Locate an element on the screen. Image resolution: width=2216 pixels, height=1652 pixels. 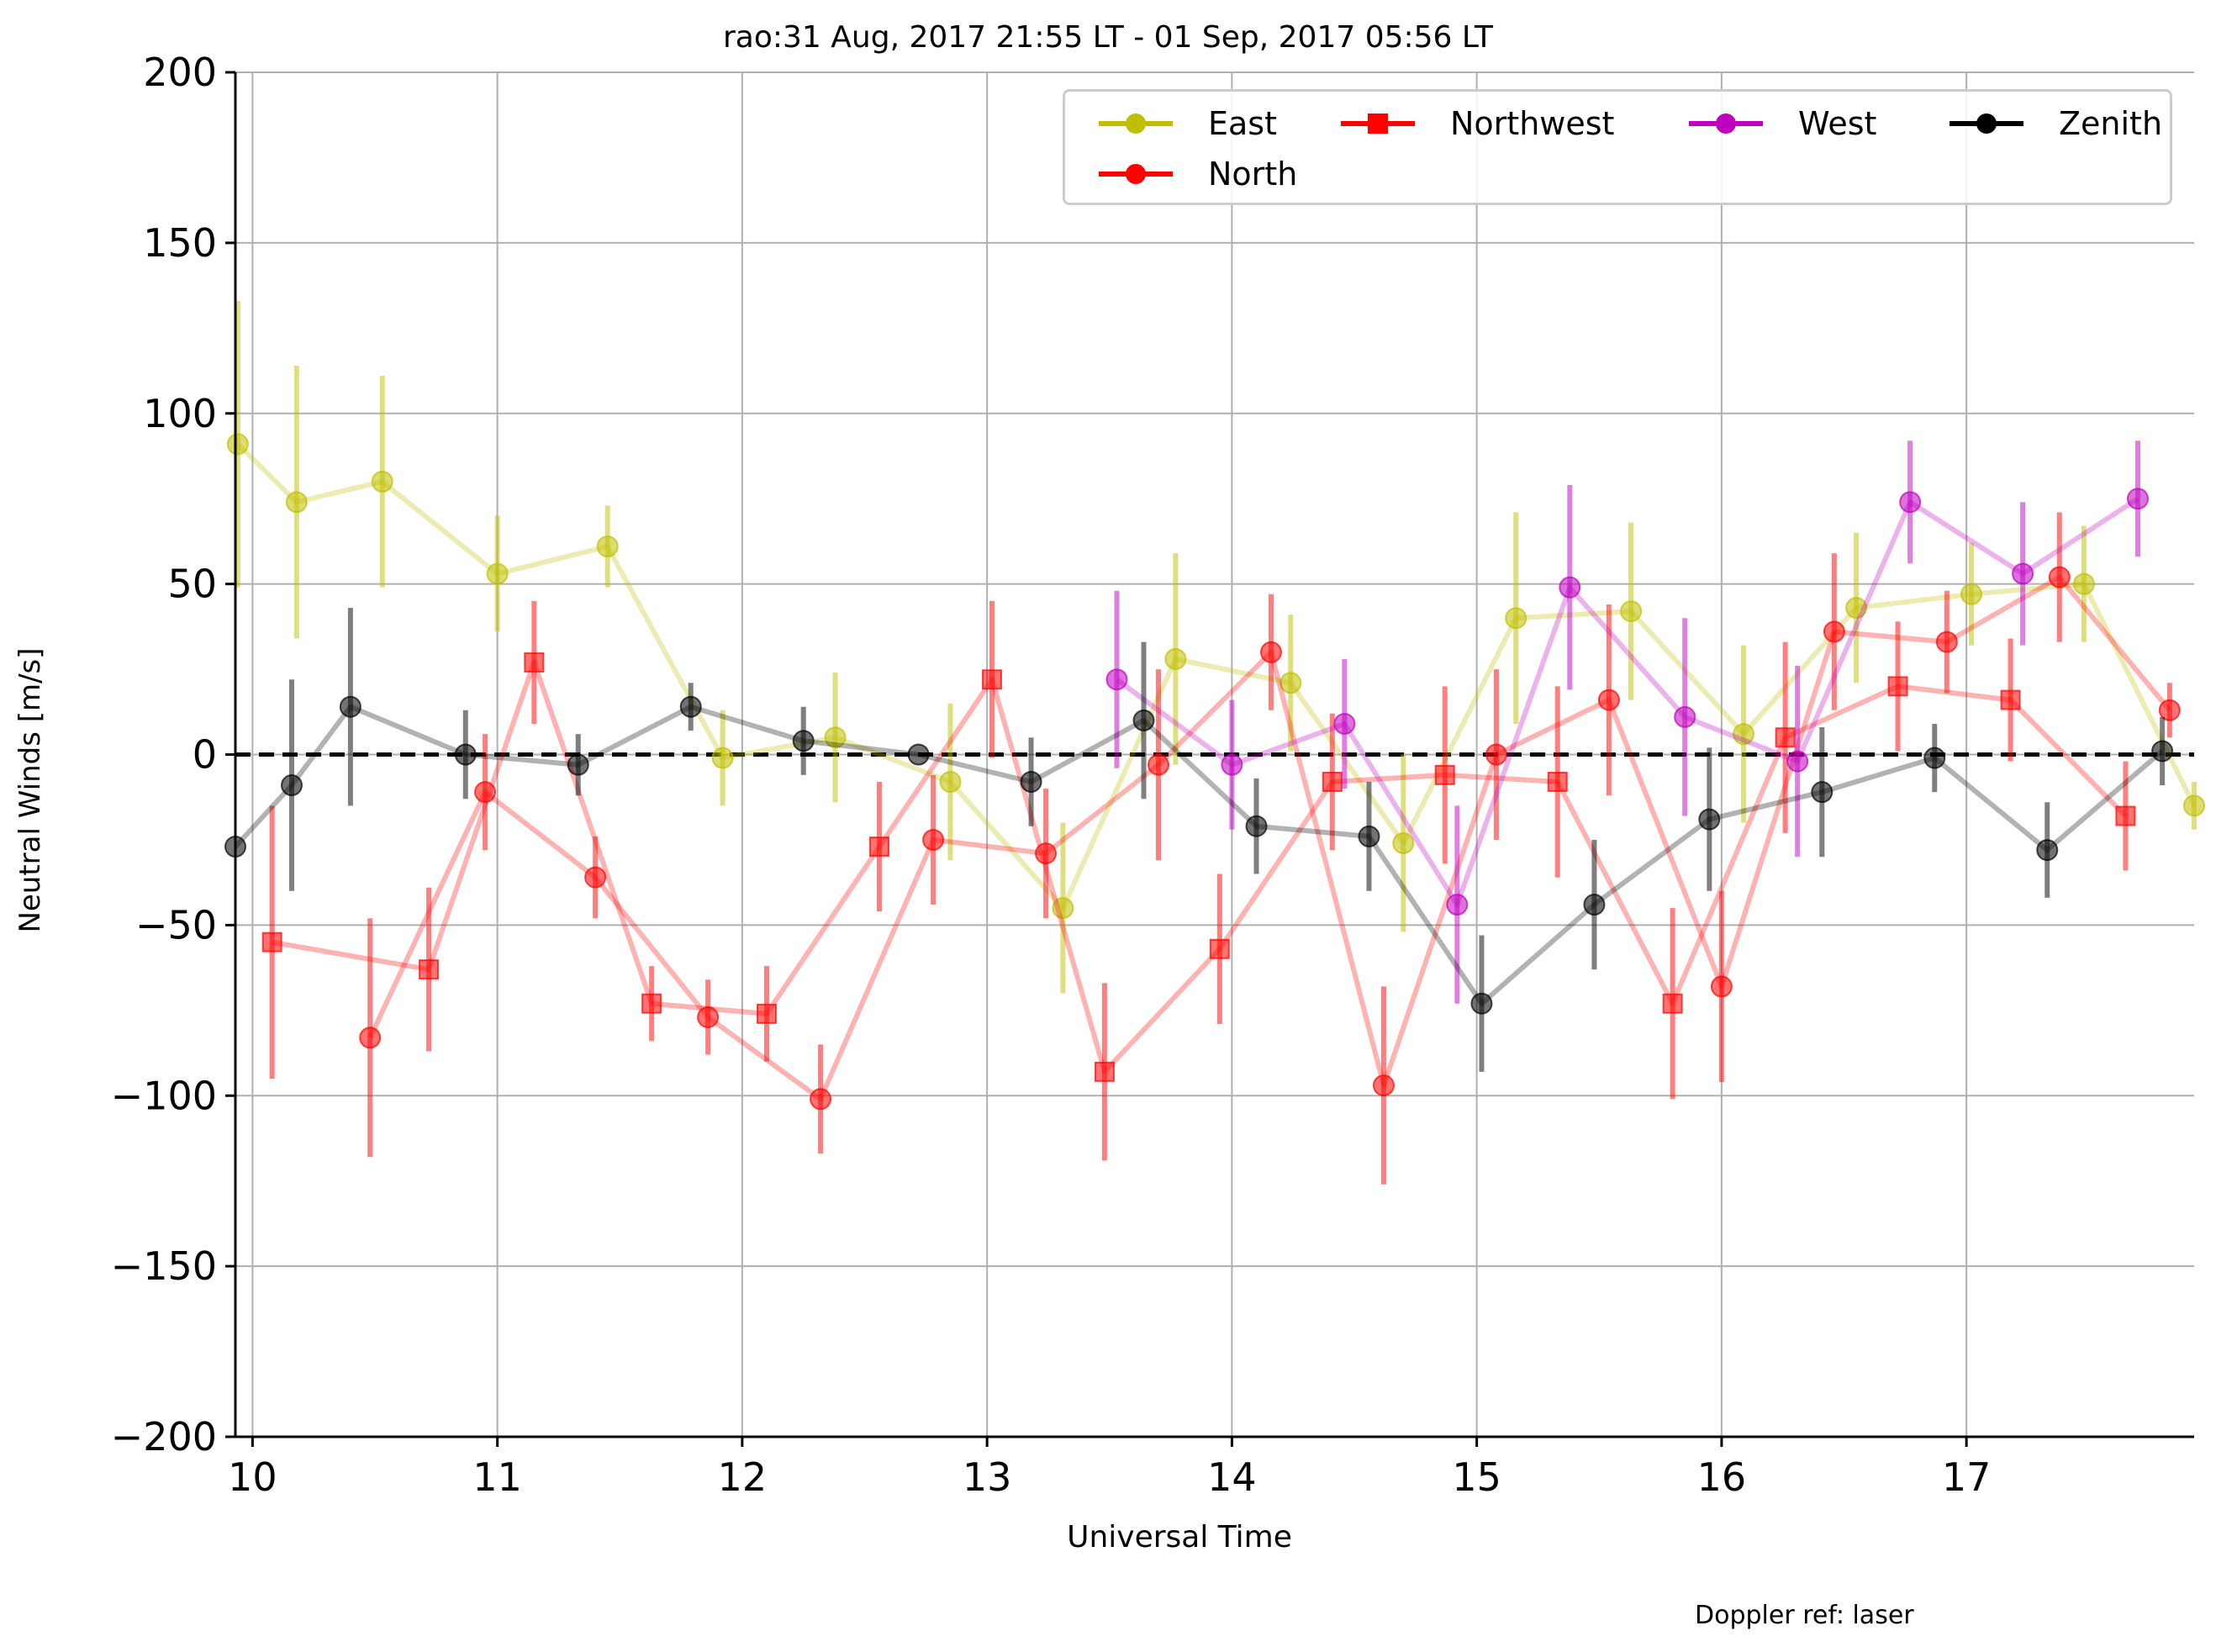
legend-label-northwest: Northwest is located at coordinates (1532, 123).